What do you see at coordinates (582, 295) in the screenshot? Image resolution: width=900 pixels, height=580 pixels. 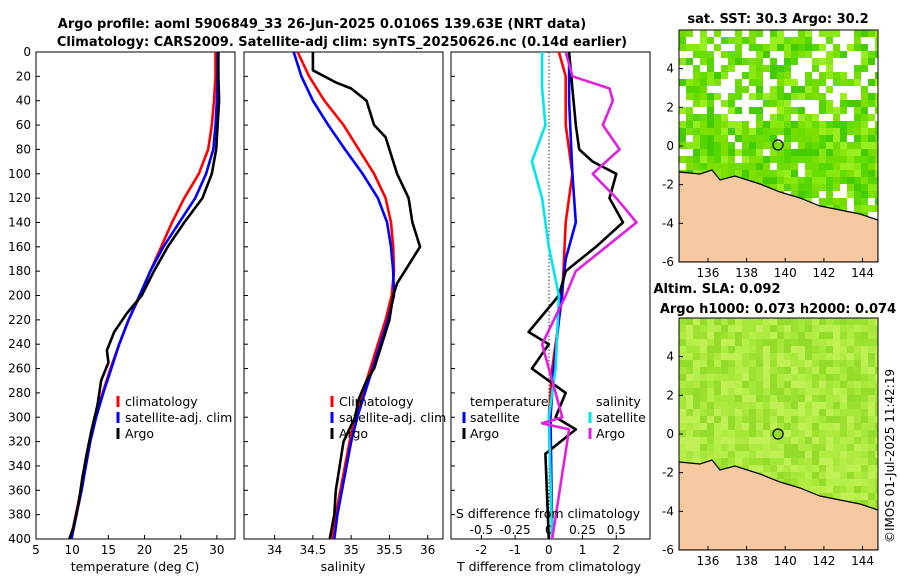 I see `difference-lines` at bounding box center [582, 295].